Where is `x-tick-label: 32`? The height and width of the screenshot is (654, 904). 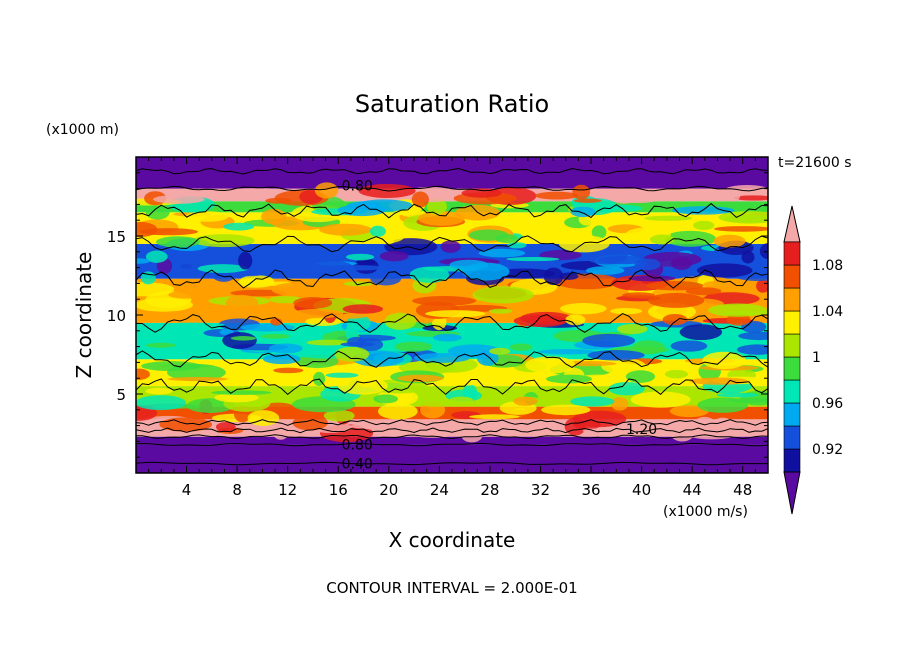
x-tick-label: 32 is located at coordinates (540, 490).